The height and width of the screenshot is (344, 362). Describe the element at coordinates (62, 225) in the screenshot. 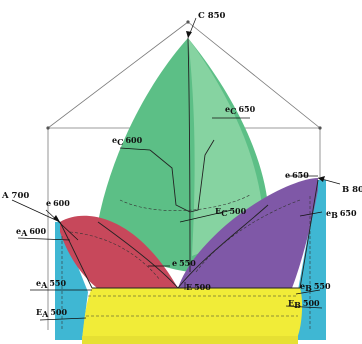

I see `leader-e600` at that location.